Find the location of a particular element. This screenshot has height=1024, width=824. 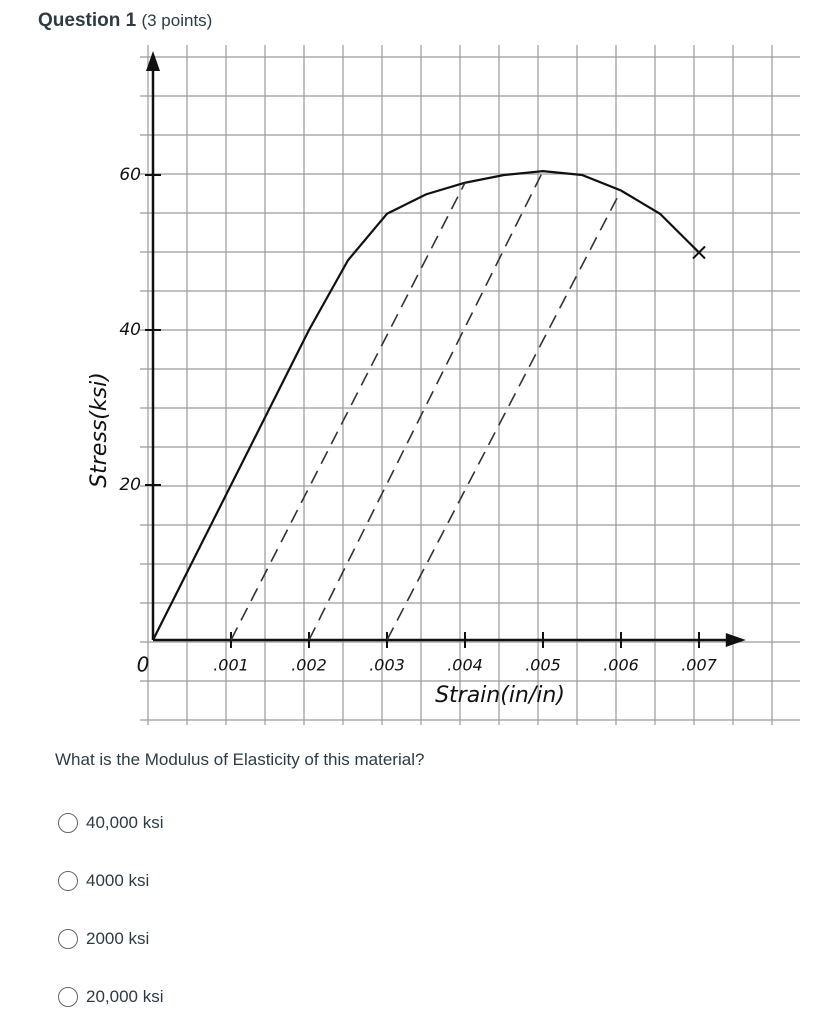

answer-option: 40,000 ksi is located at coordinates (111, 823).